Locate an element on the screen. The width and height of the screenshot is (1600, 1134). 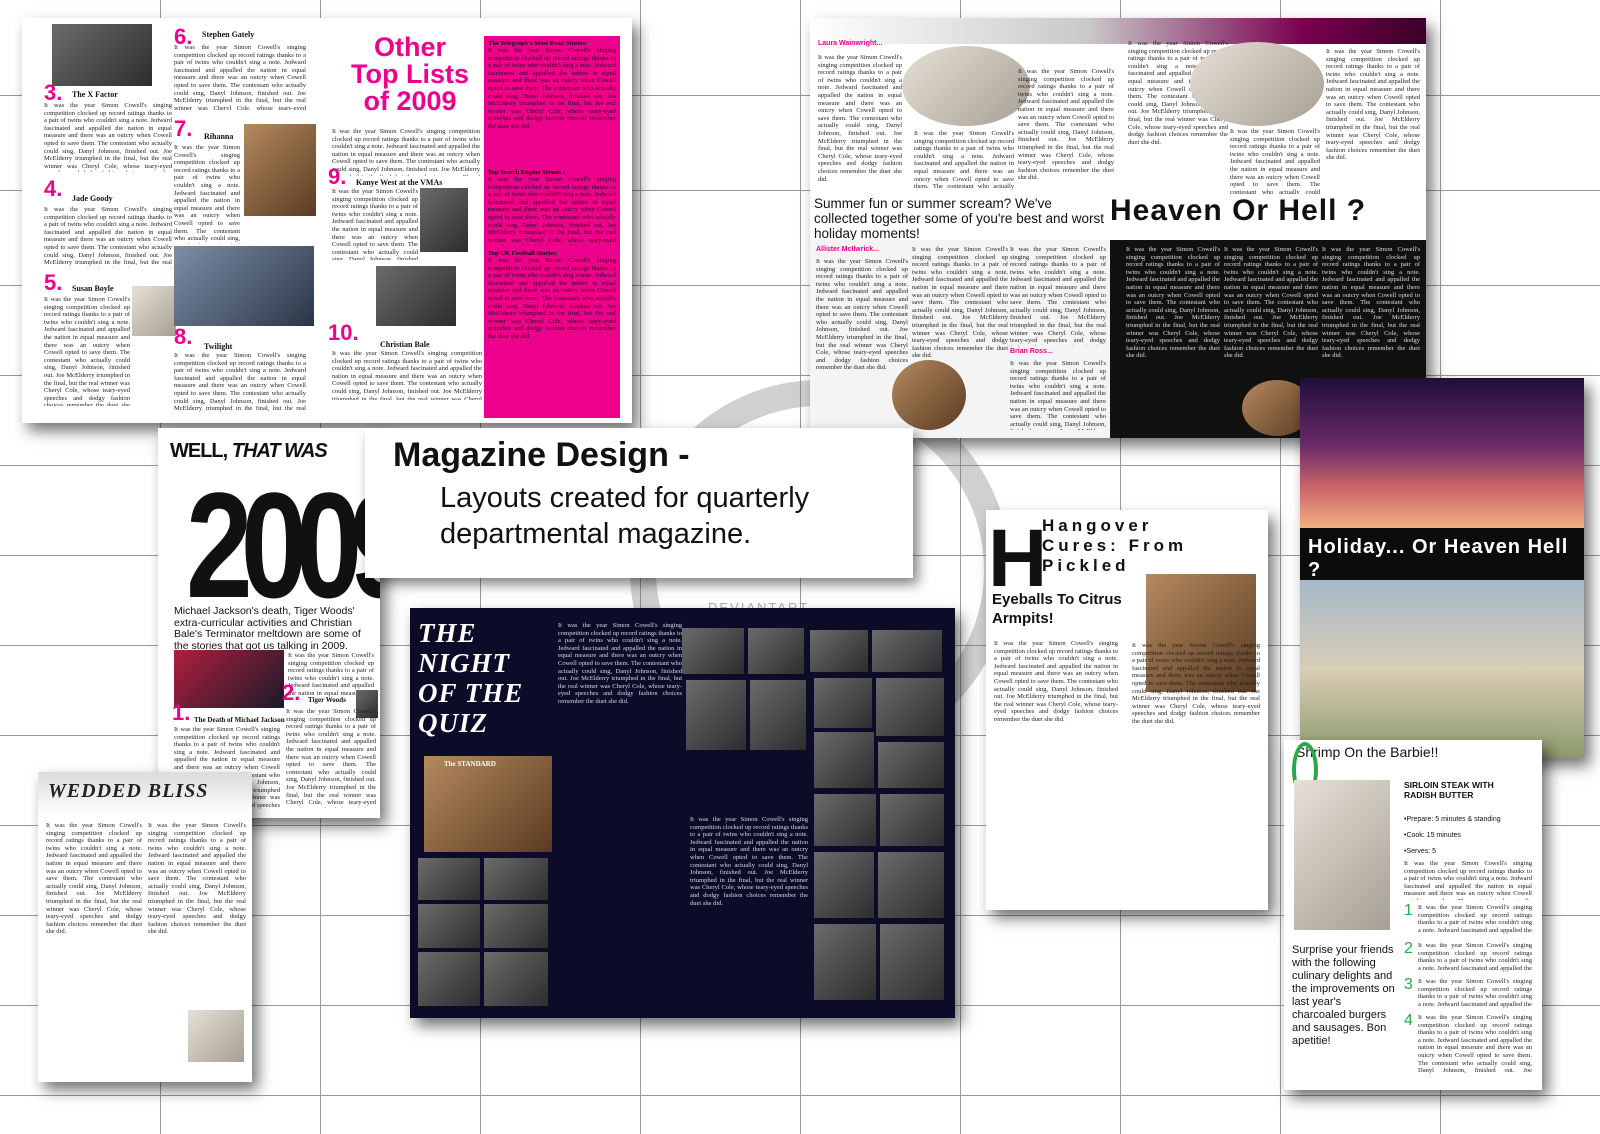
sidebar-heading: The Telegraph's Most Read Stories: is located at coordinates (538, 43).